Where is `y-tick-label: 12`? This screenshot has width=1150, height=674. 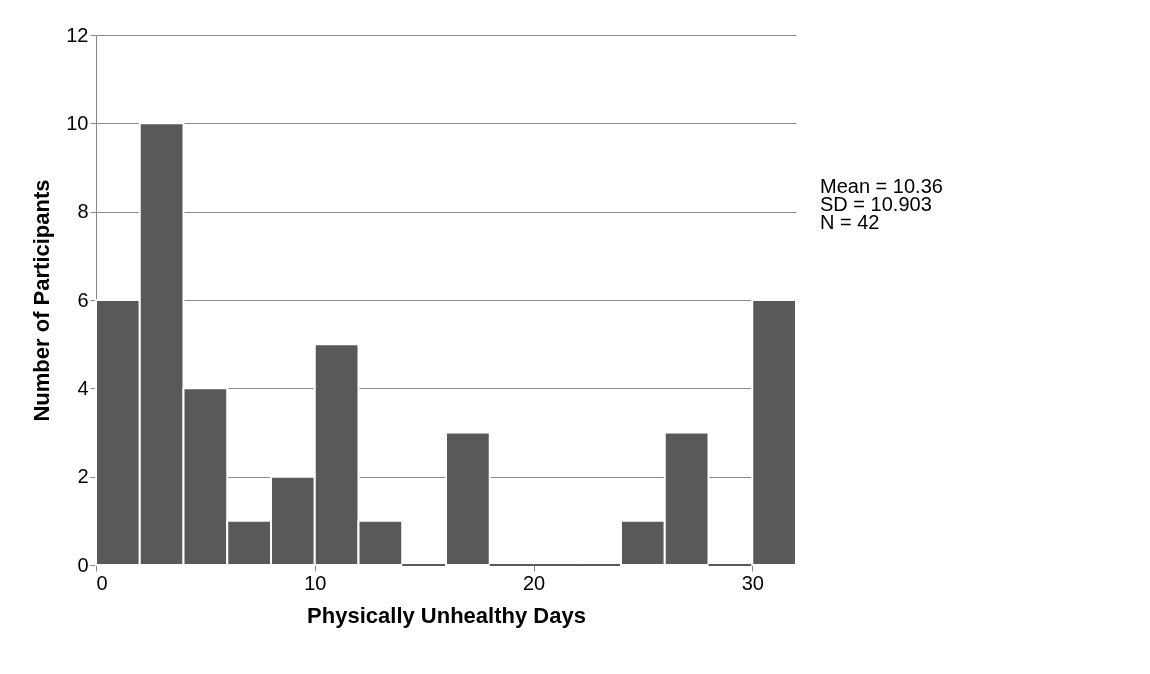
y-tick-label: 12 is located at coordinates (77, 34).